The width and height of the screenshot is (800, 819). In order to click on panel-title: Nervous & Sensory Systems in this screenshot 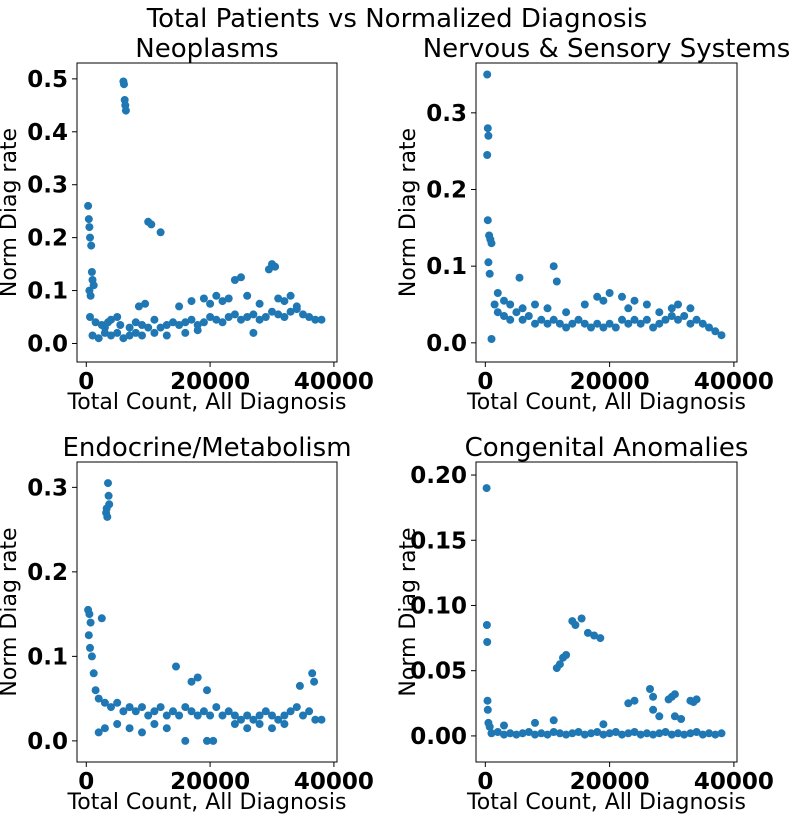, I will do `click(607, 49)`.